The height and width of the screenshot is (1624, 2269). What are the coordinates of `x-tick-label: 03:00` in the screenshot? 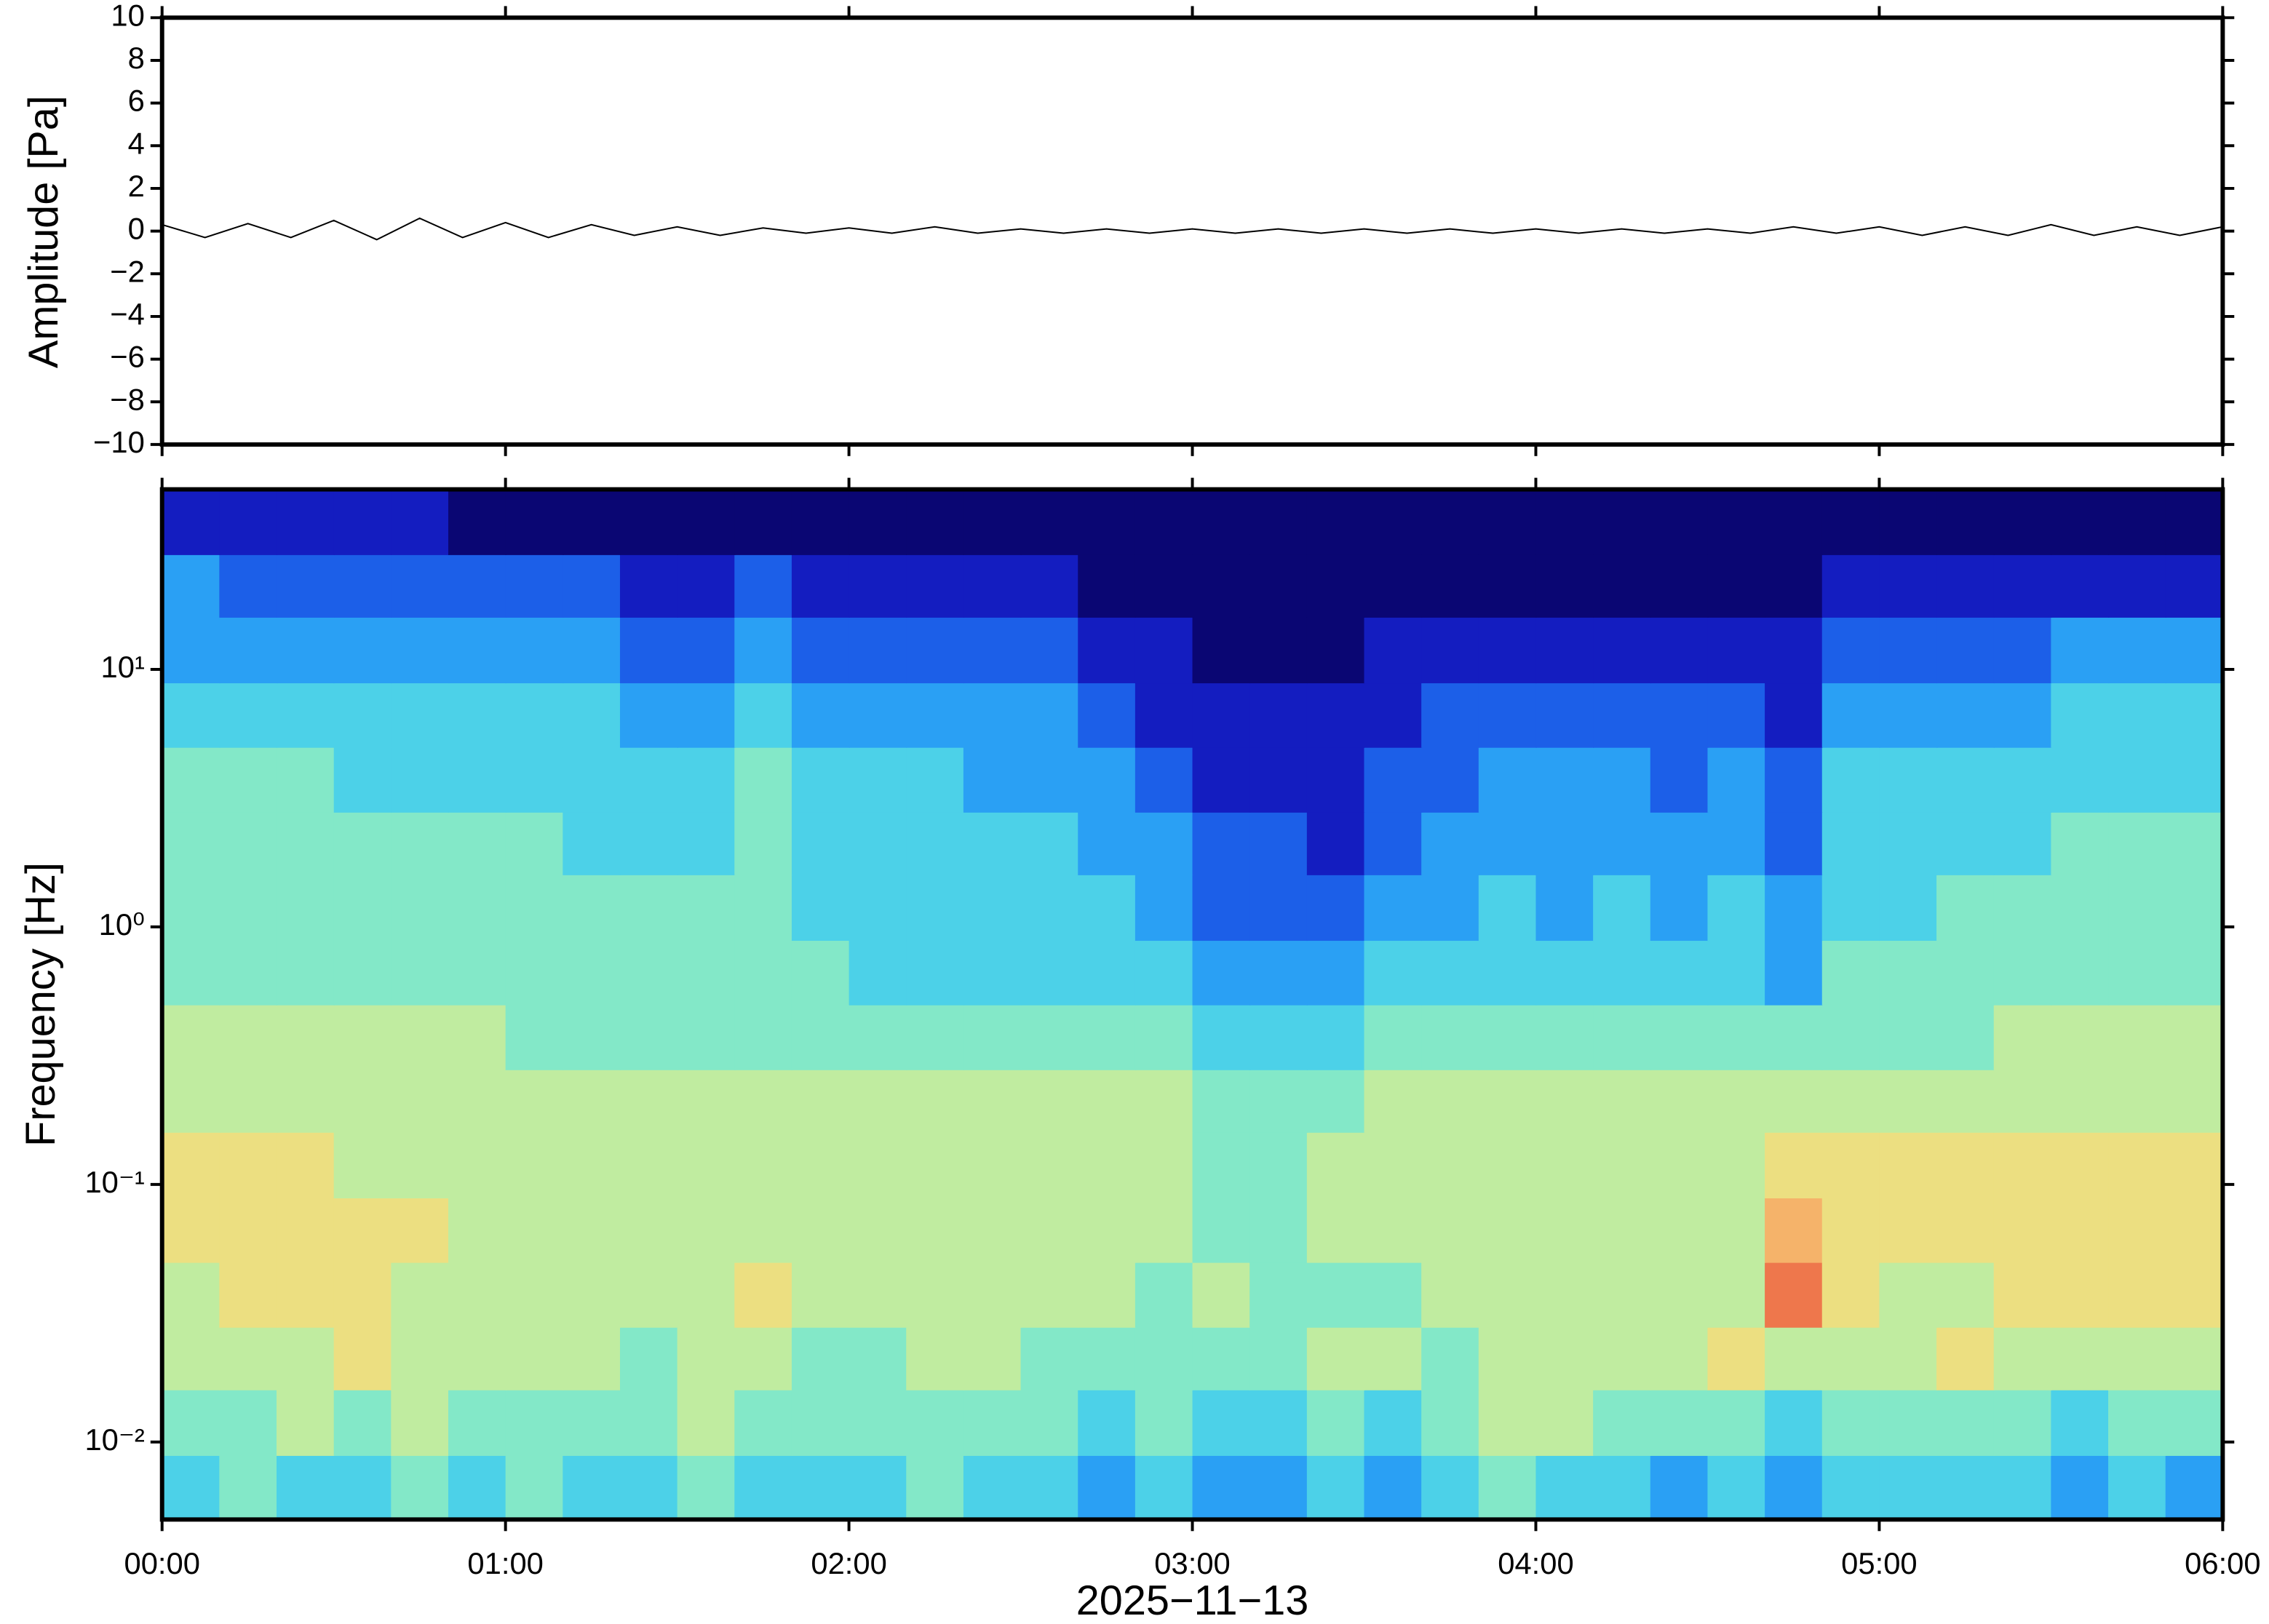 It's located at (1192, 1563).